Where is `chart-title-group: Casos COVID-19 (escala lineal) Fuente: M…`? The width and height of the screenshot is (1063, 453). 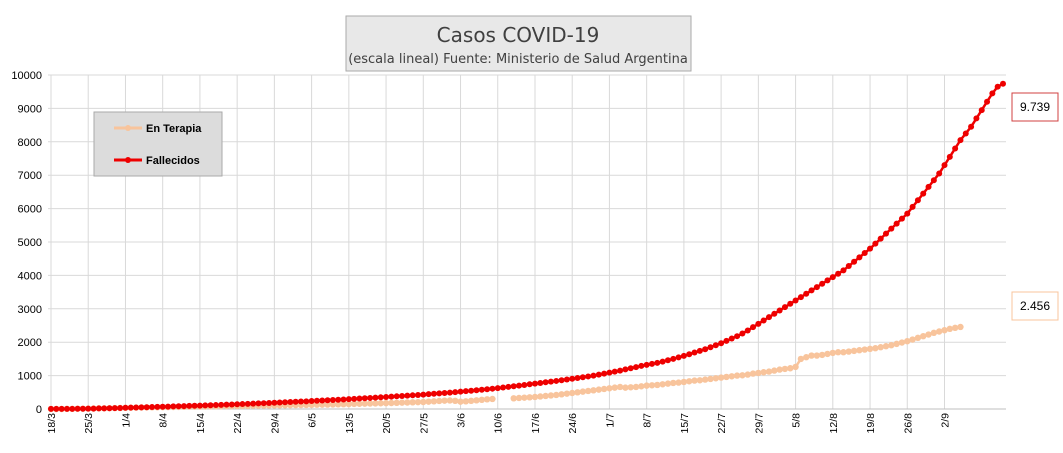
chart-title-group: Casos COVID-19 (escala lineal) Fuente: M… is located at coordinates (518, 43).